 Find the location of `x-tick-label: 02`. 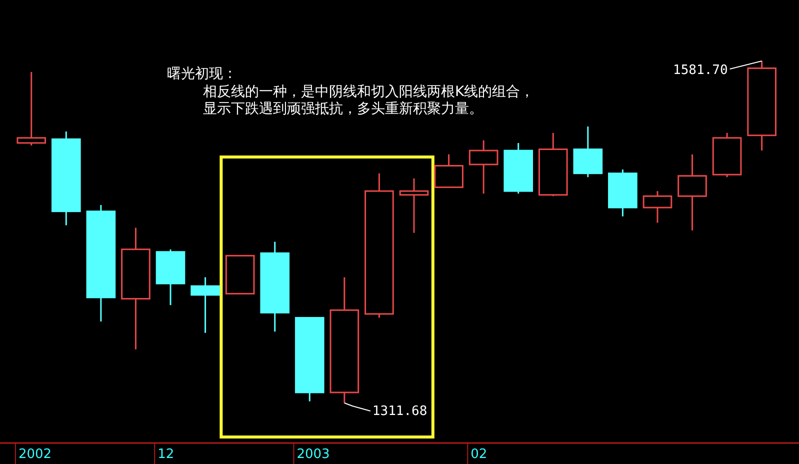

x-tick-label: 02 is located at coordinates (479, 454).